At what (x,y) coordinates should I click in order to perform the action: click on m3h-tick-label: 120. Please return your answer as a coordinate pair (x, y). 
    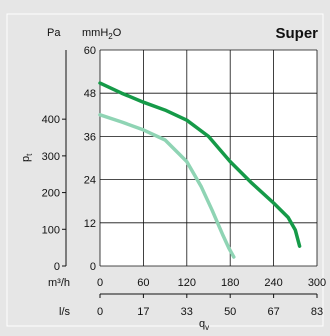
    Looking at the image, I should click on (187, 283).